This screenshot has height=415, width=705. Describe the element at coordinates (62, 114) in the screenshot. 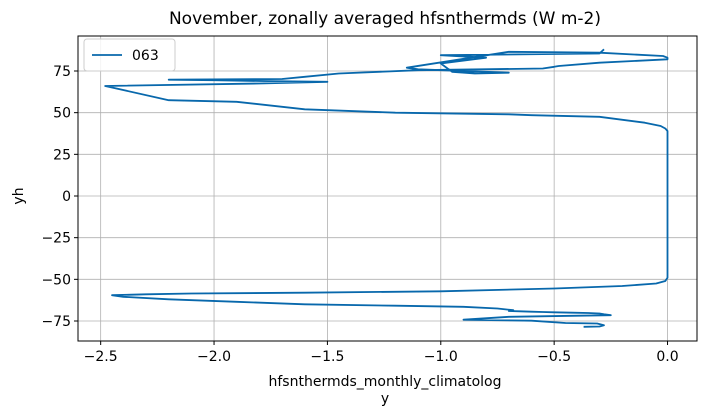

I see `y-tick-label: 50` at that location.